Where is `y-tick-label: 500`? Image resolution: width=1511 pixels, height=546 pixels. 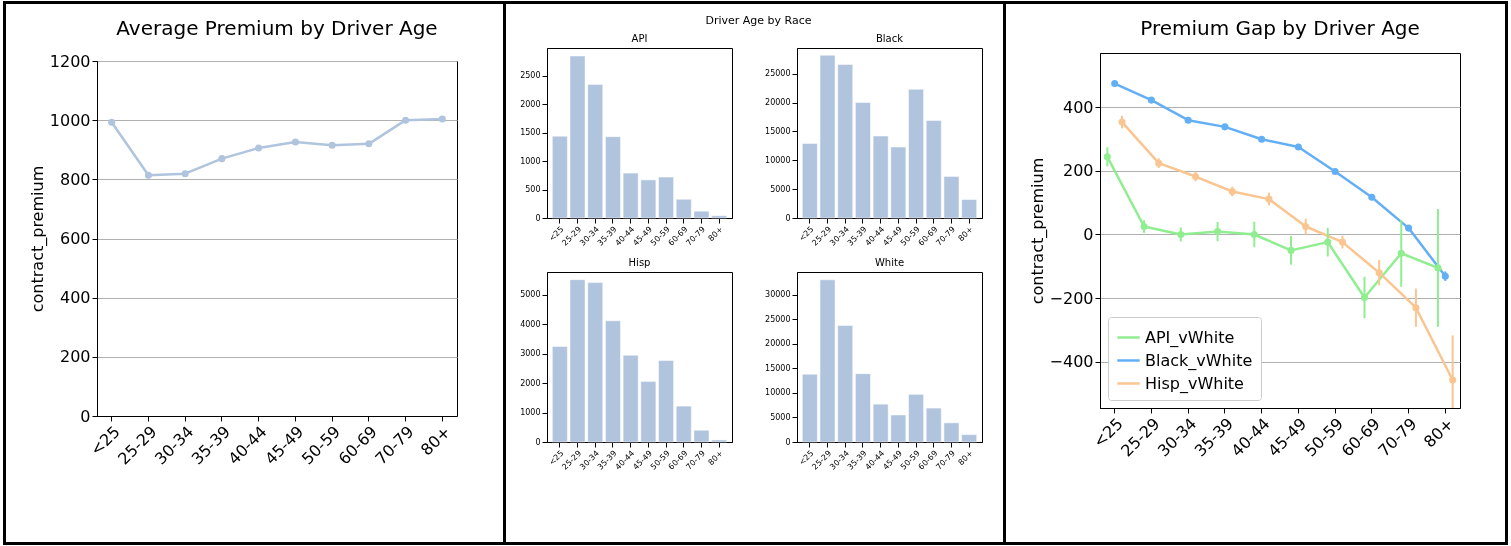
y-tick-label: 500 is located at coordinates (533, 190).